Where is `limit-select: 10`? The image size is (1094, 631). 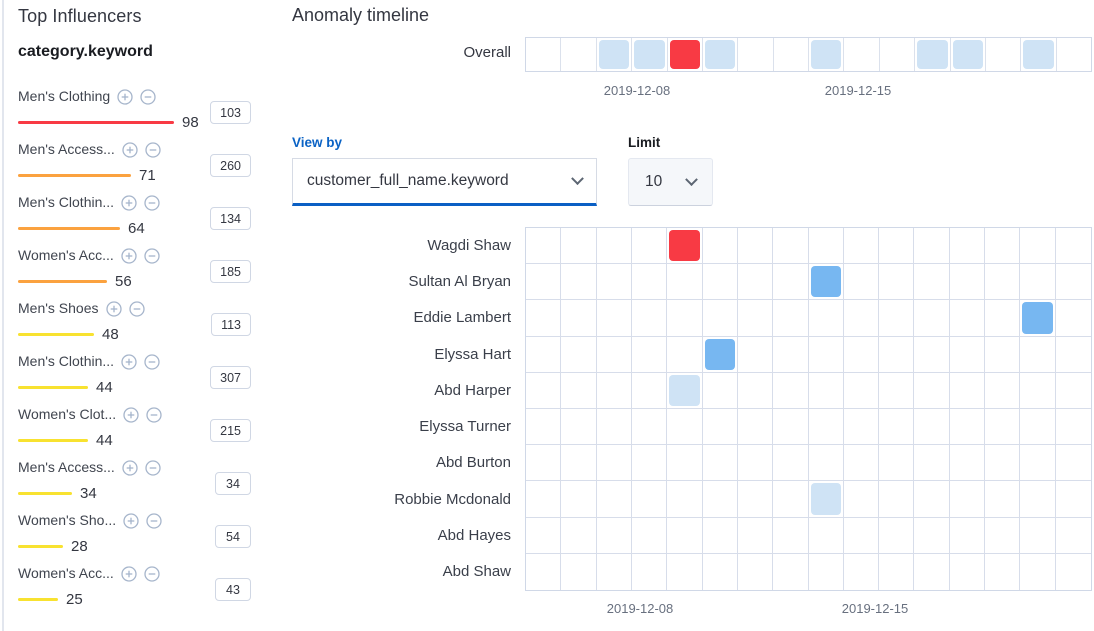 limit-select: 10 is located at coordinates (670, 182).